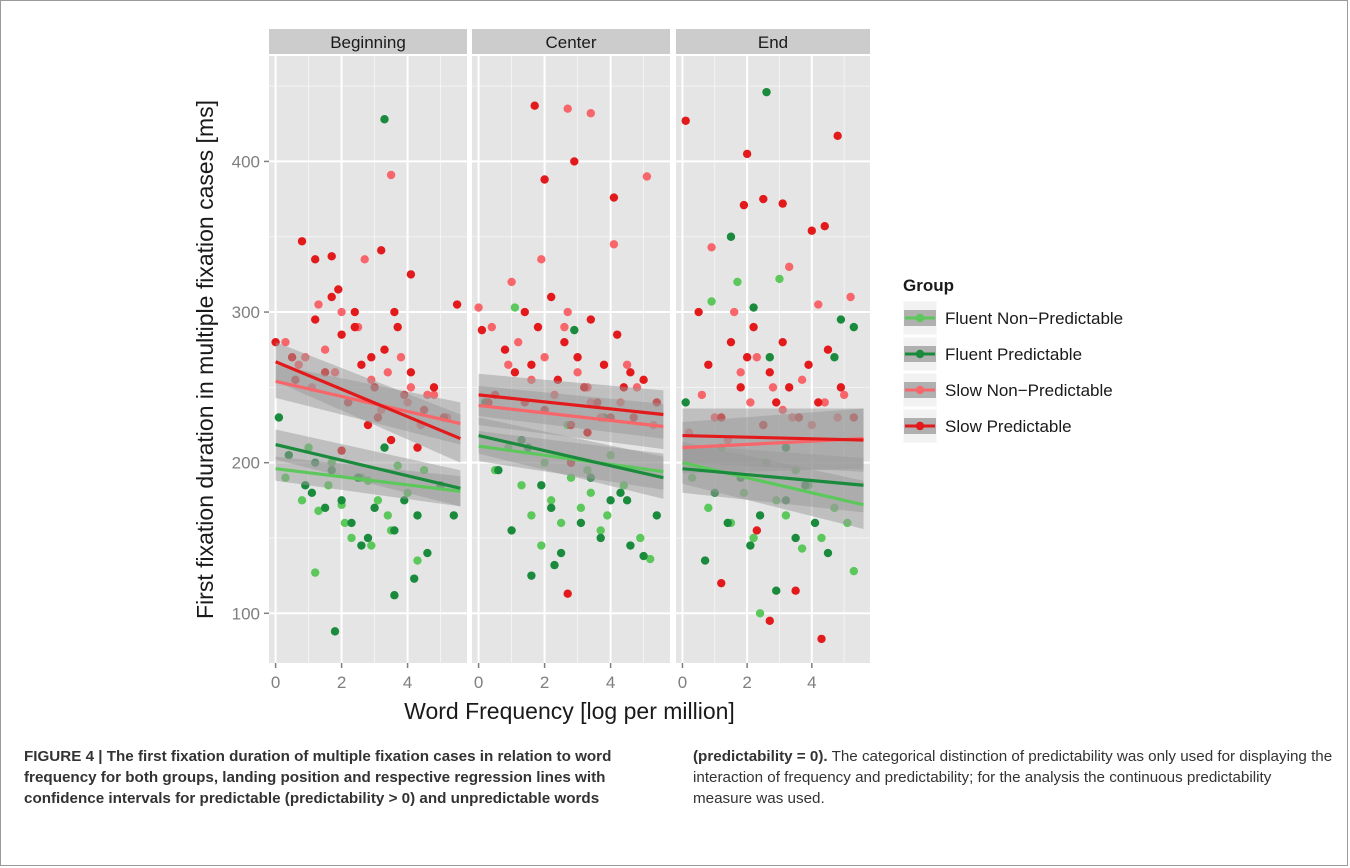  What do you see at coordinates (571, 359) in the screenshot?
I see `panel-bg-center` at bounding box center [571, 359].